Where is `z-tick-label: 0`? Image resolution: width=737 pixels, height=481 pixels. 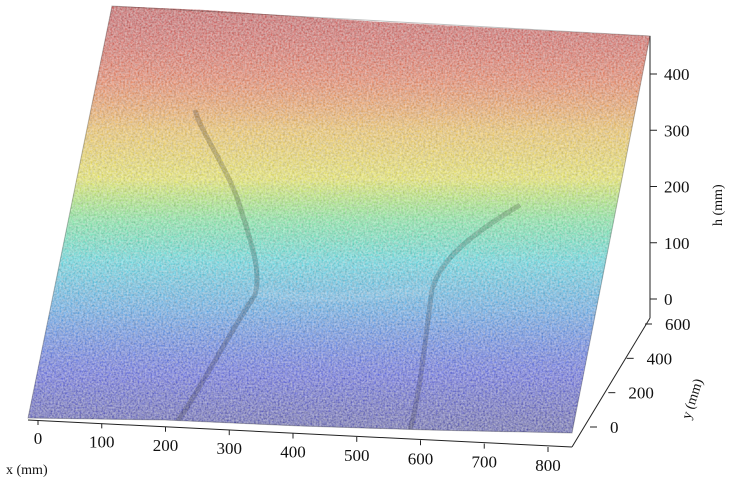 z-tick-label: 0 is located at coordinates (668, 299).